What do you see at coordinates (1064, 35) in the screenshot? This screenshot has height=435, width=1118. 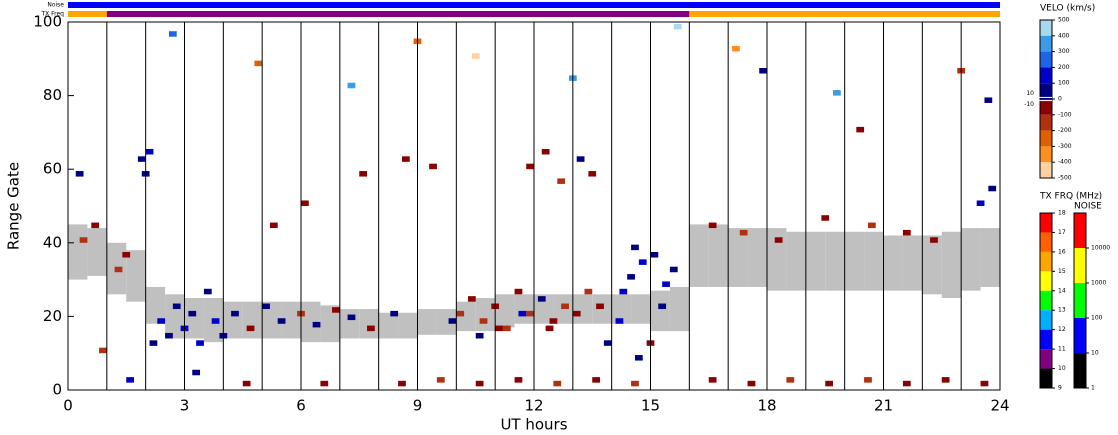 I see `colorbar-label: 400` at bounding box center [1064, 35].